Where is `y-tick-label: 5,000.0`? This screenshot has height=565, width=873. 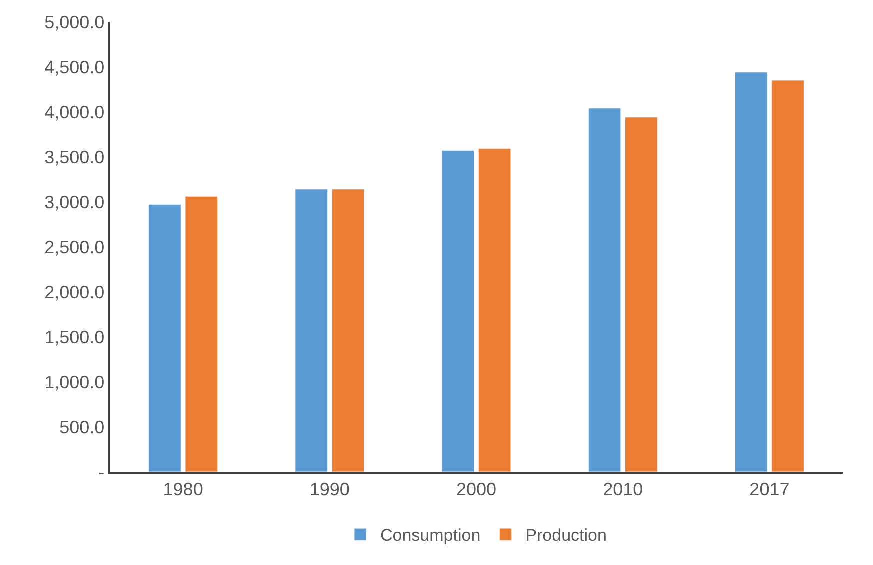 y-tick-label: 5,000.0 is located at coordinates (74, 22).